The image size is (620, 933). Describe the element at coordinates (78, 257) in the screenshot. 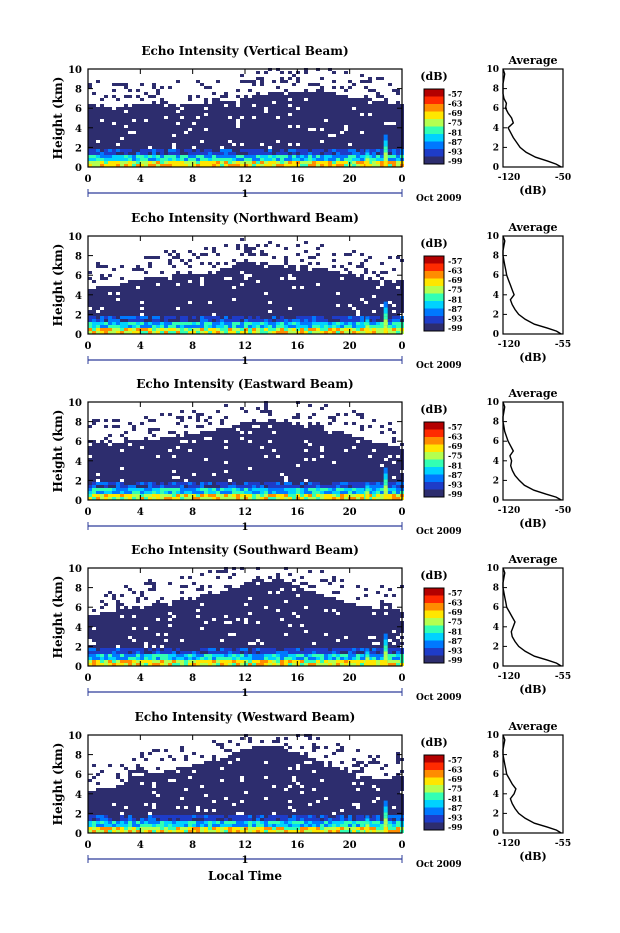

I see `y-tick-label: 8` at that location.